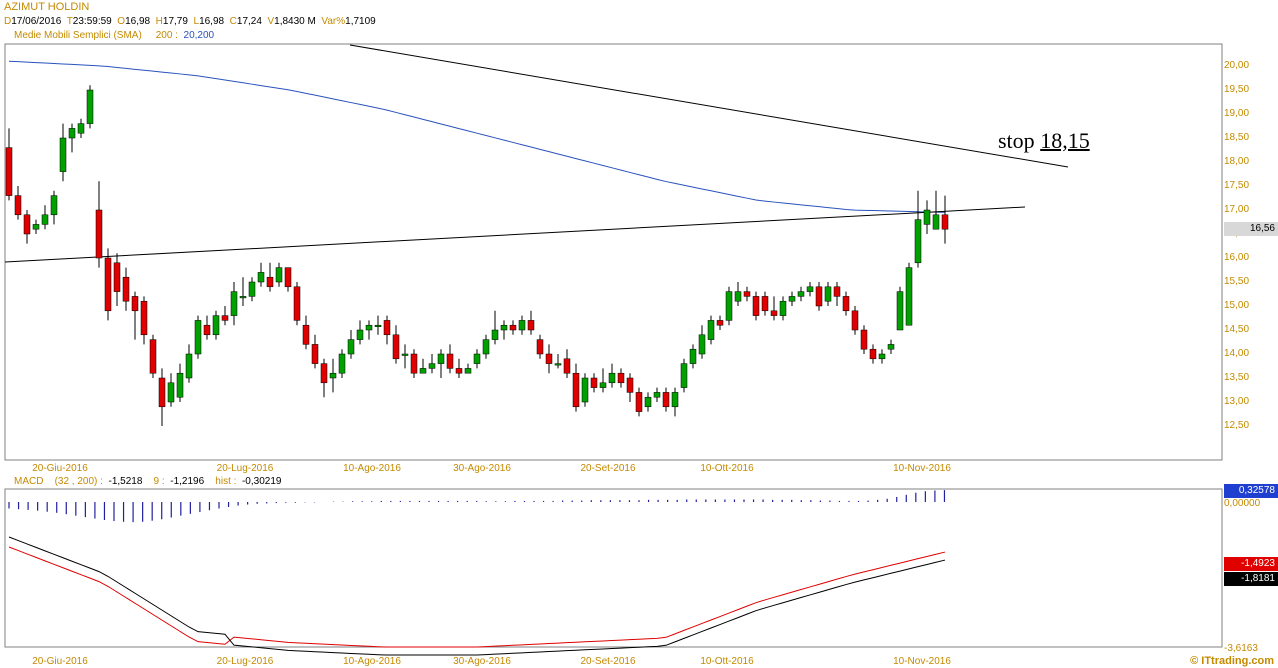 This screenshot has height=668, width=1278. I want to click on ohlc-value-close: 17,24, so click(249, 21).